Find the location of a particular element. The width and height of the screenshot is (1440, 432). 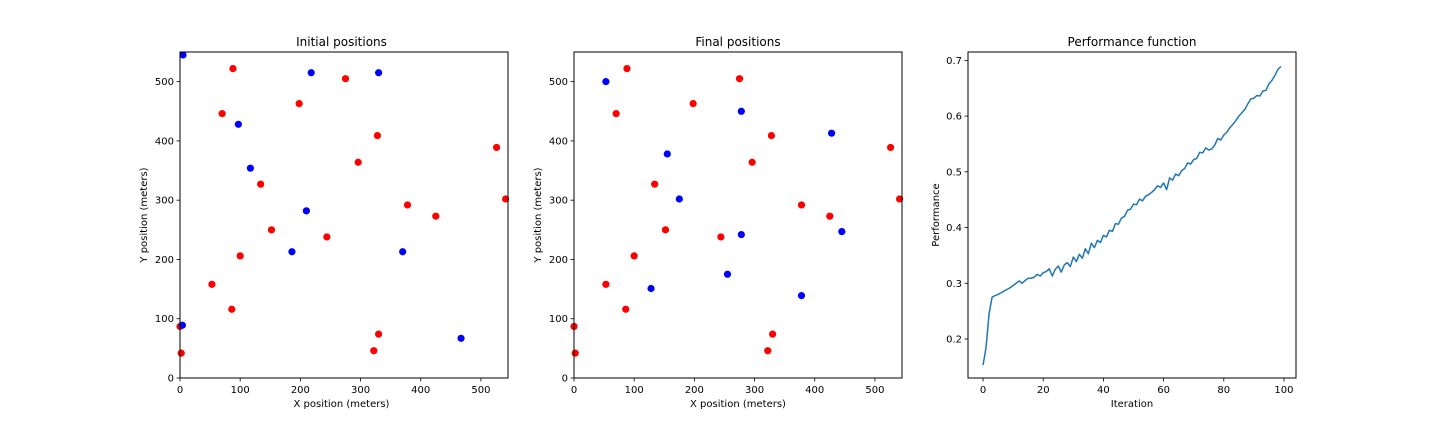

x-axis-label: Iteration is located at coordinates (1132, 404).